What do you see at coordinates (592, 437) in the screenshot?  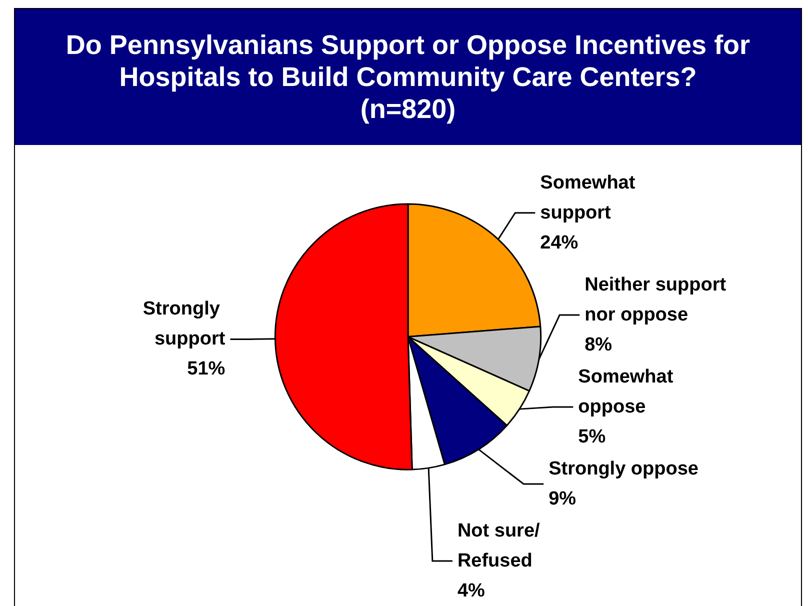 I see `data-label: 5%` at bounding box center [592, 437].